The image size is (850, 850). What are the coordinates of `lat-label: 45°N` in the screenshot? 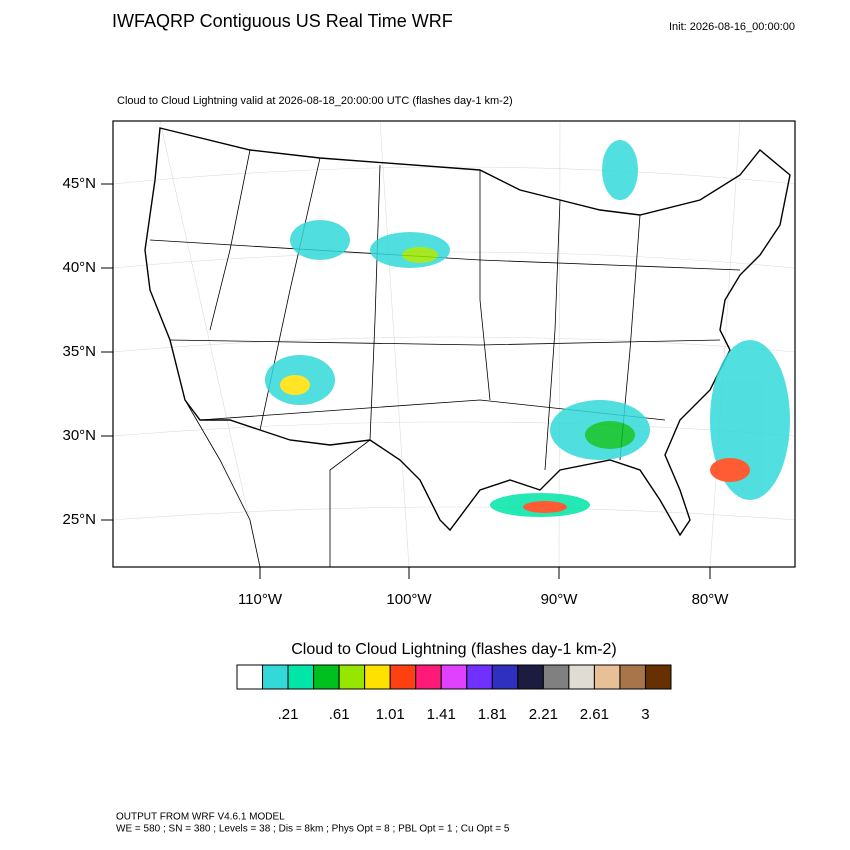 It's located at (79, 183).